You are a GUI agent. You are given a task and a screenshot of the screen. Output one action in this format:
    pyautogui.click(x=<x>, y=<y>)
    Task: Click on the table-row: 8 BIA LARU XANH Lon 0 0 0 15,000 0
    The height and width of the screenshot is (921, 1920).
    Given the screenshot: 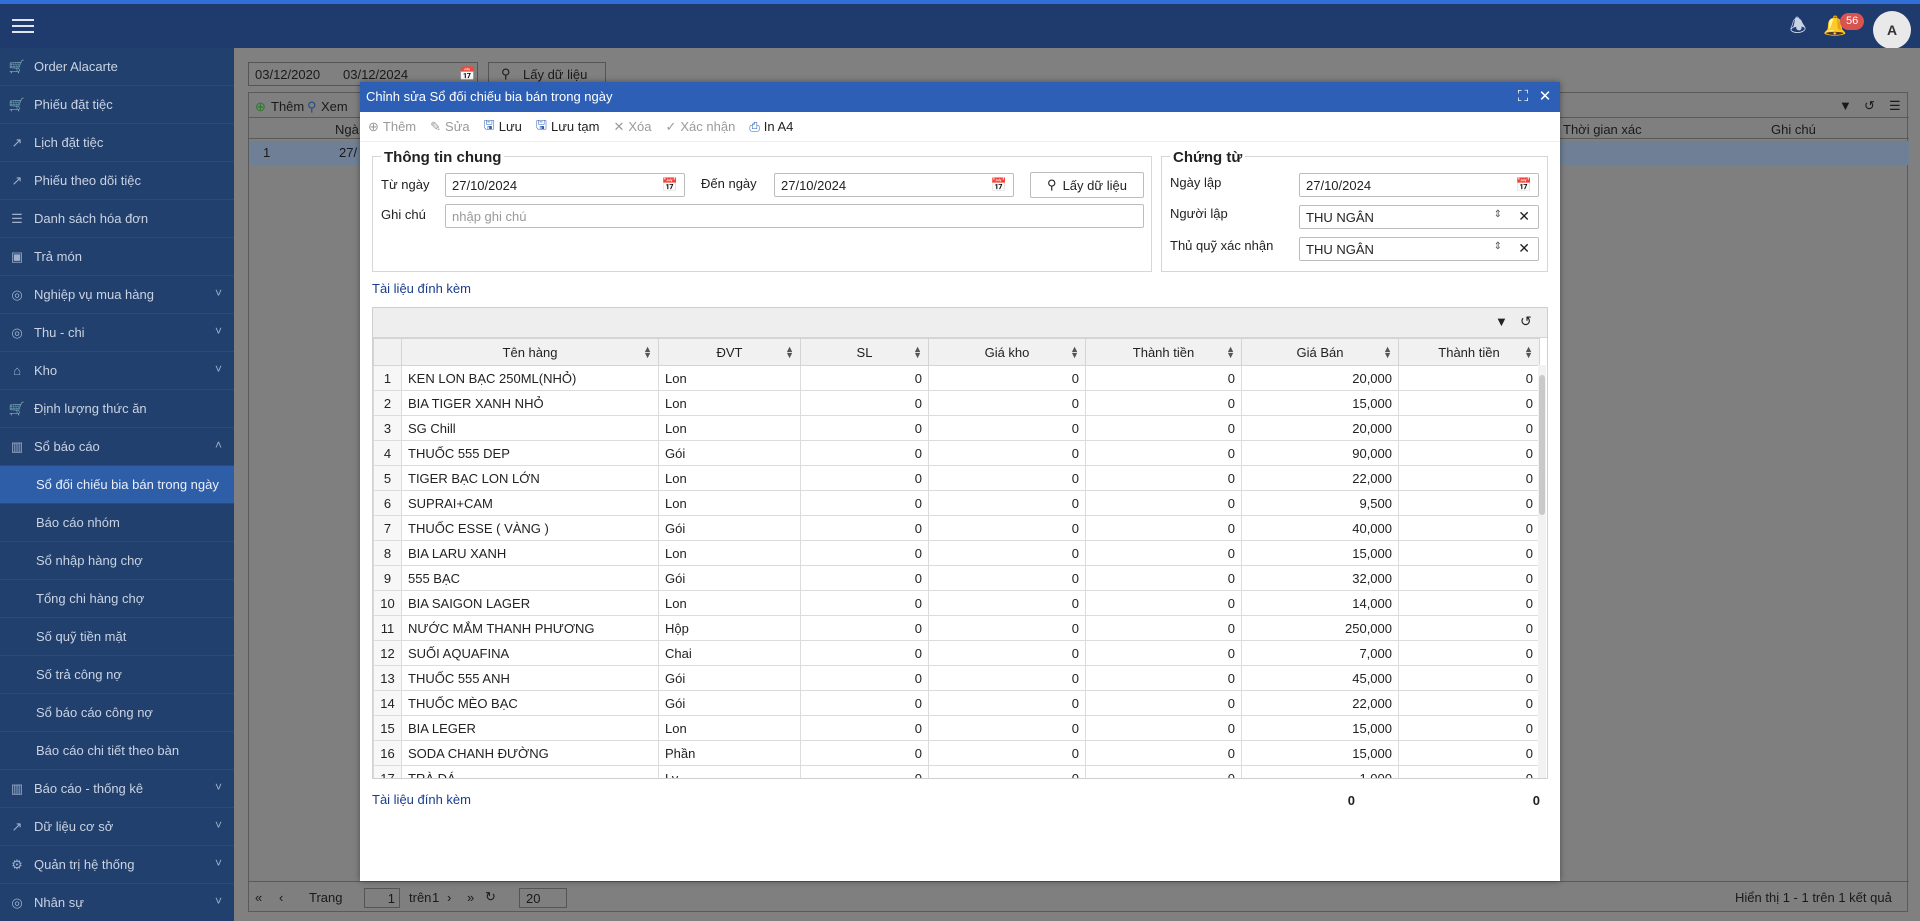 What is the action you would take?
    pyautogui.click(x=956, y=553)
    